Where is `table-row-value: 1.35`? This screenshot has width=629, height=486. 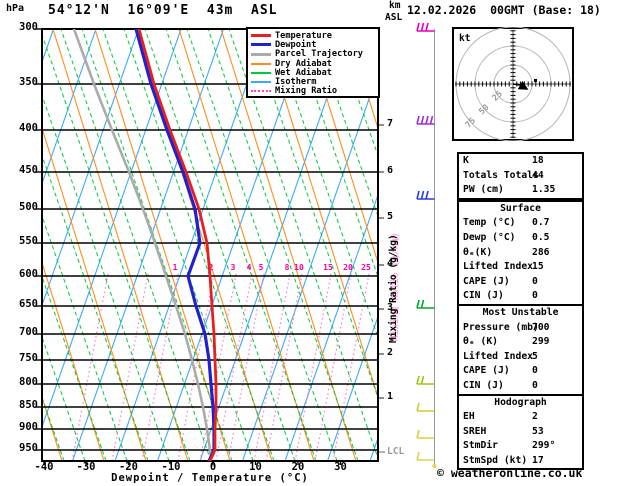 table-row-value: 1.35 is located at coordinates (544, 190).